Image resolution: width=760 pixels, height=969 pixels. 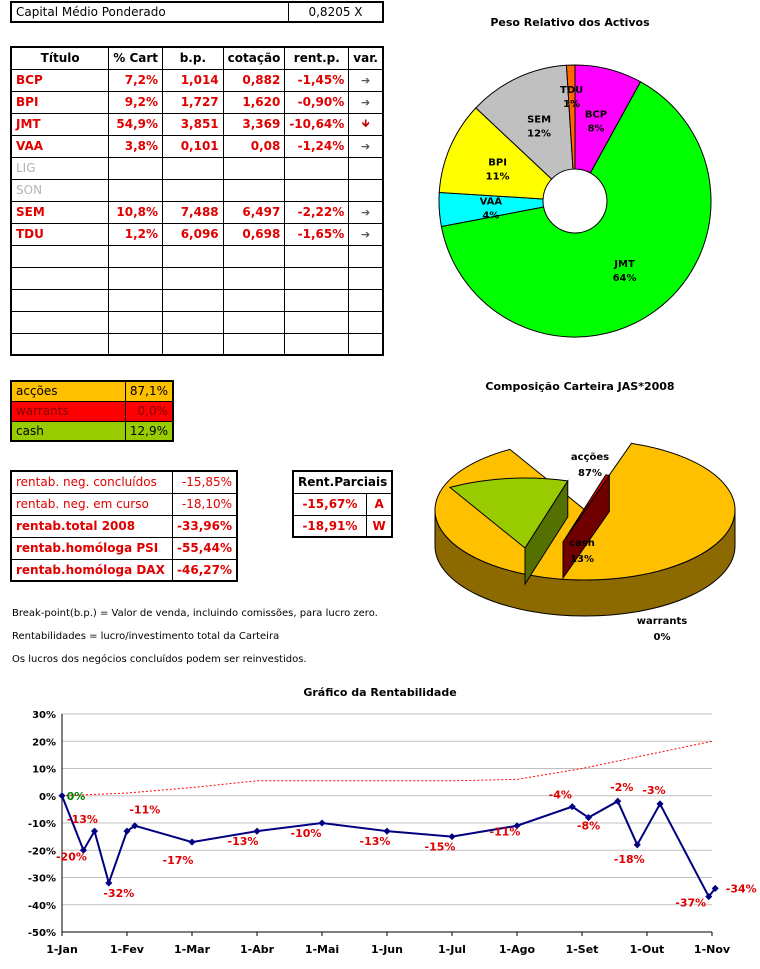 What do you see at coordinates (60, 102) in the screenshot?
I see `asset-title: BPI` at bounding box center [60, 102].